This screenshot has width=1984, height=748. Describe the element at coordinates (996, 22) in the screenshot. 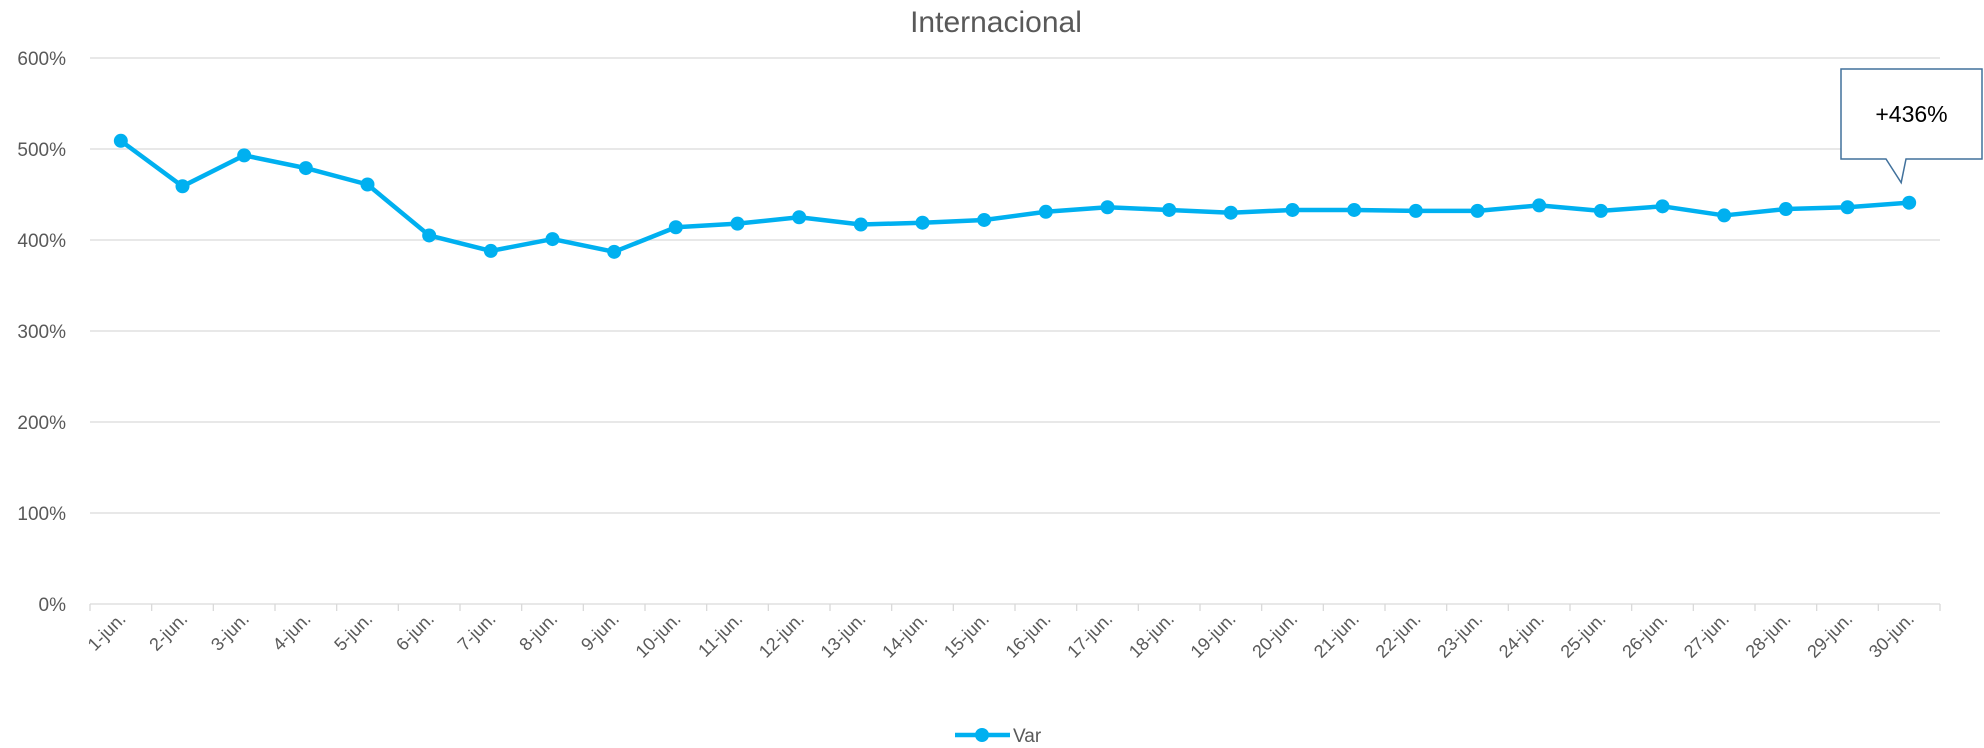

I see `chart-title: Internacional` at that location.